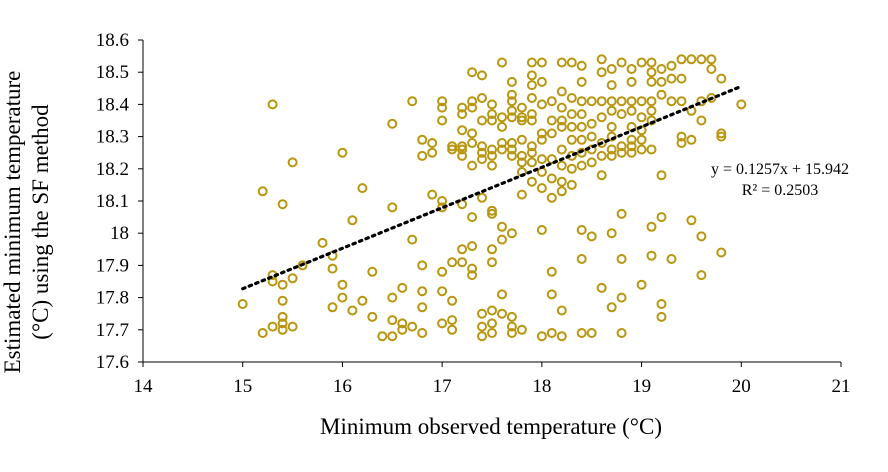 This screenshot has width=888, height=472. I want to click on y-tick-label: 18.2, so click(112, 169).